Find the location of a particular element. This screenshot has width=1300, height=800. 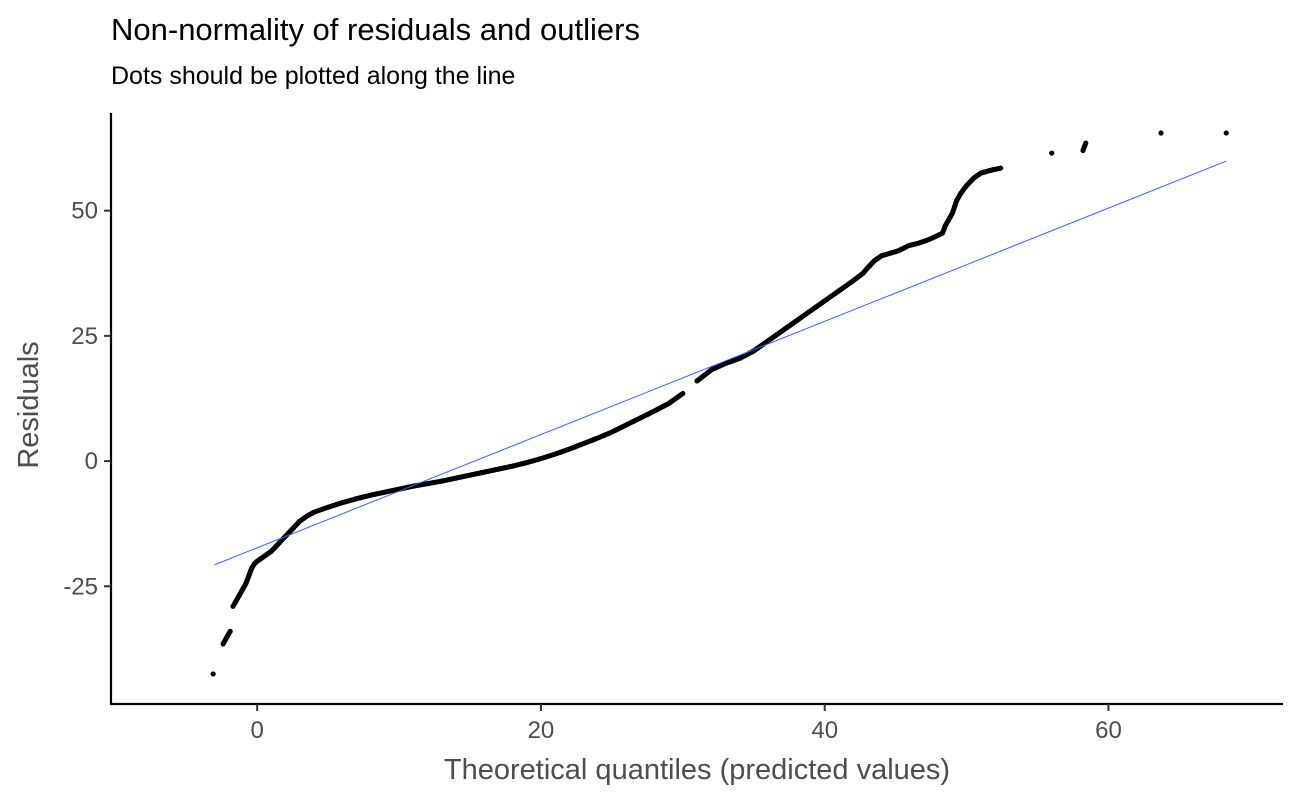

x-tick-label: 60 is located at coordinates (1108, 730).